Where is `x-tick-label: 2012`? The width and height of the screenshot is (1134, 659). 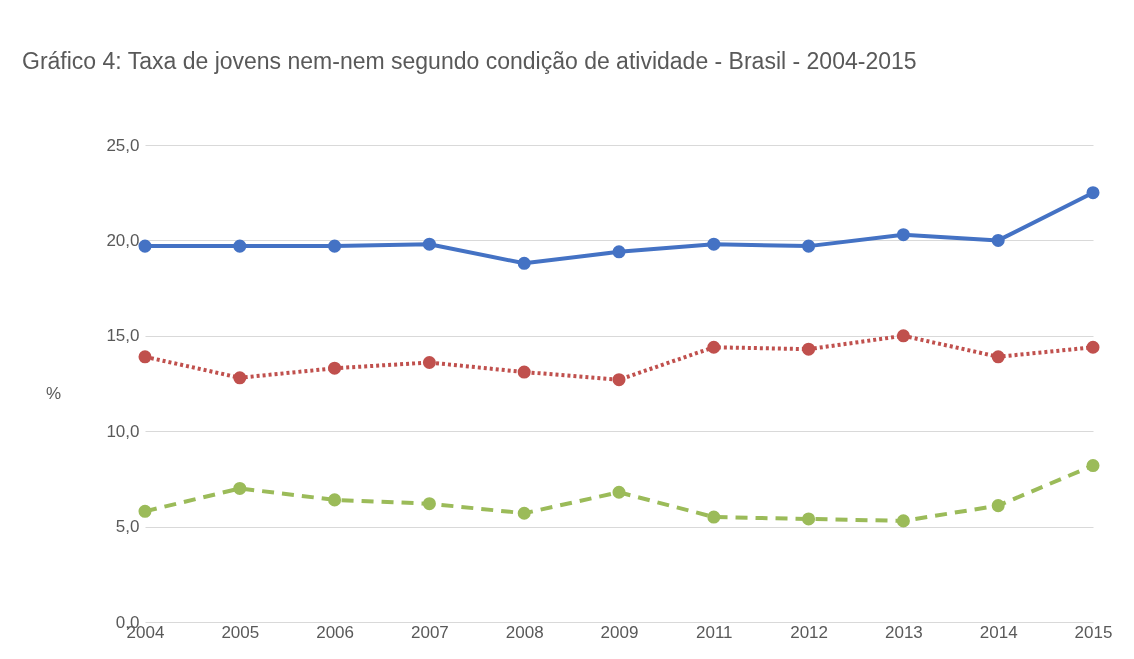
x-tick-label: 2012 is located at coordinates (809, 632).